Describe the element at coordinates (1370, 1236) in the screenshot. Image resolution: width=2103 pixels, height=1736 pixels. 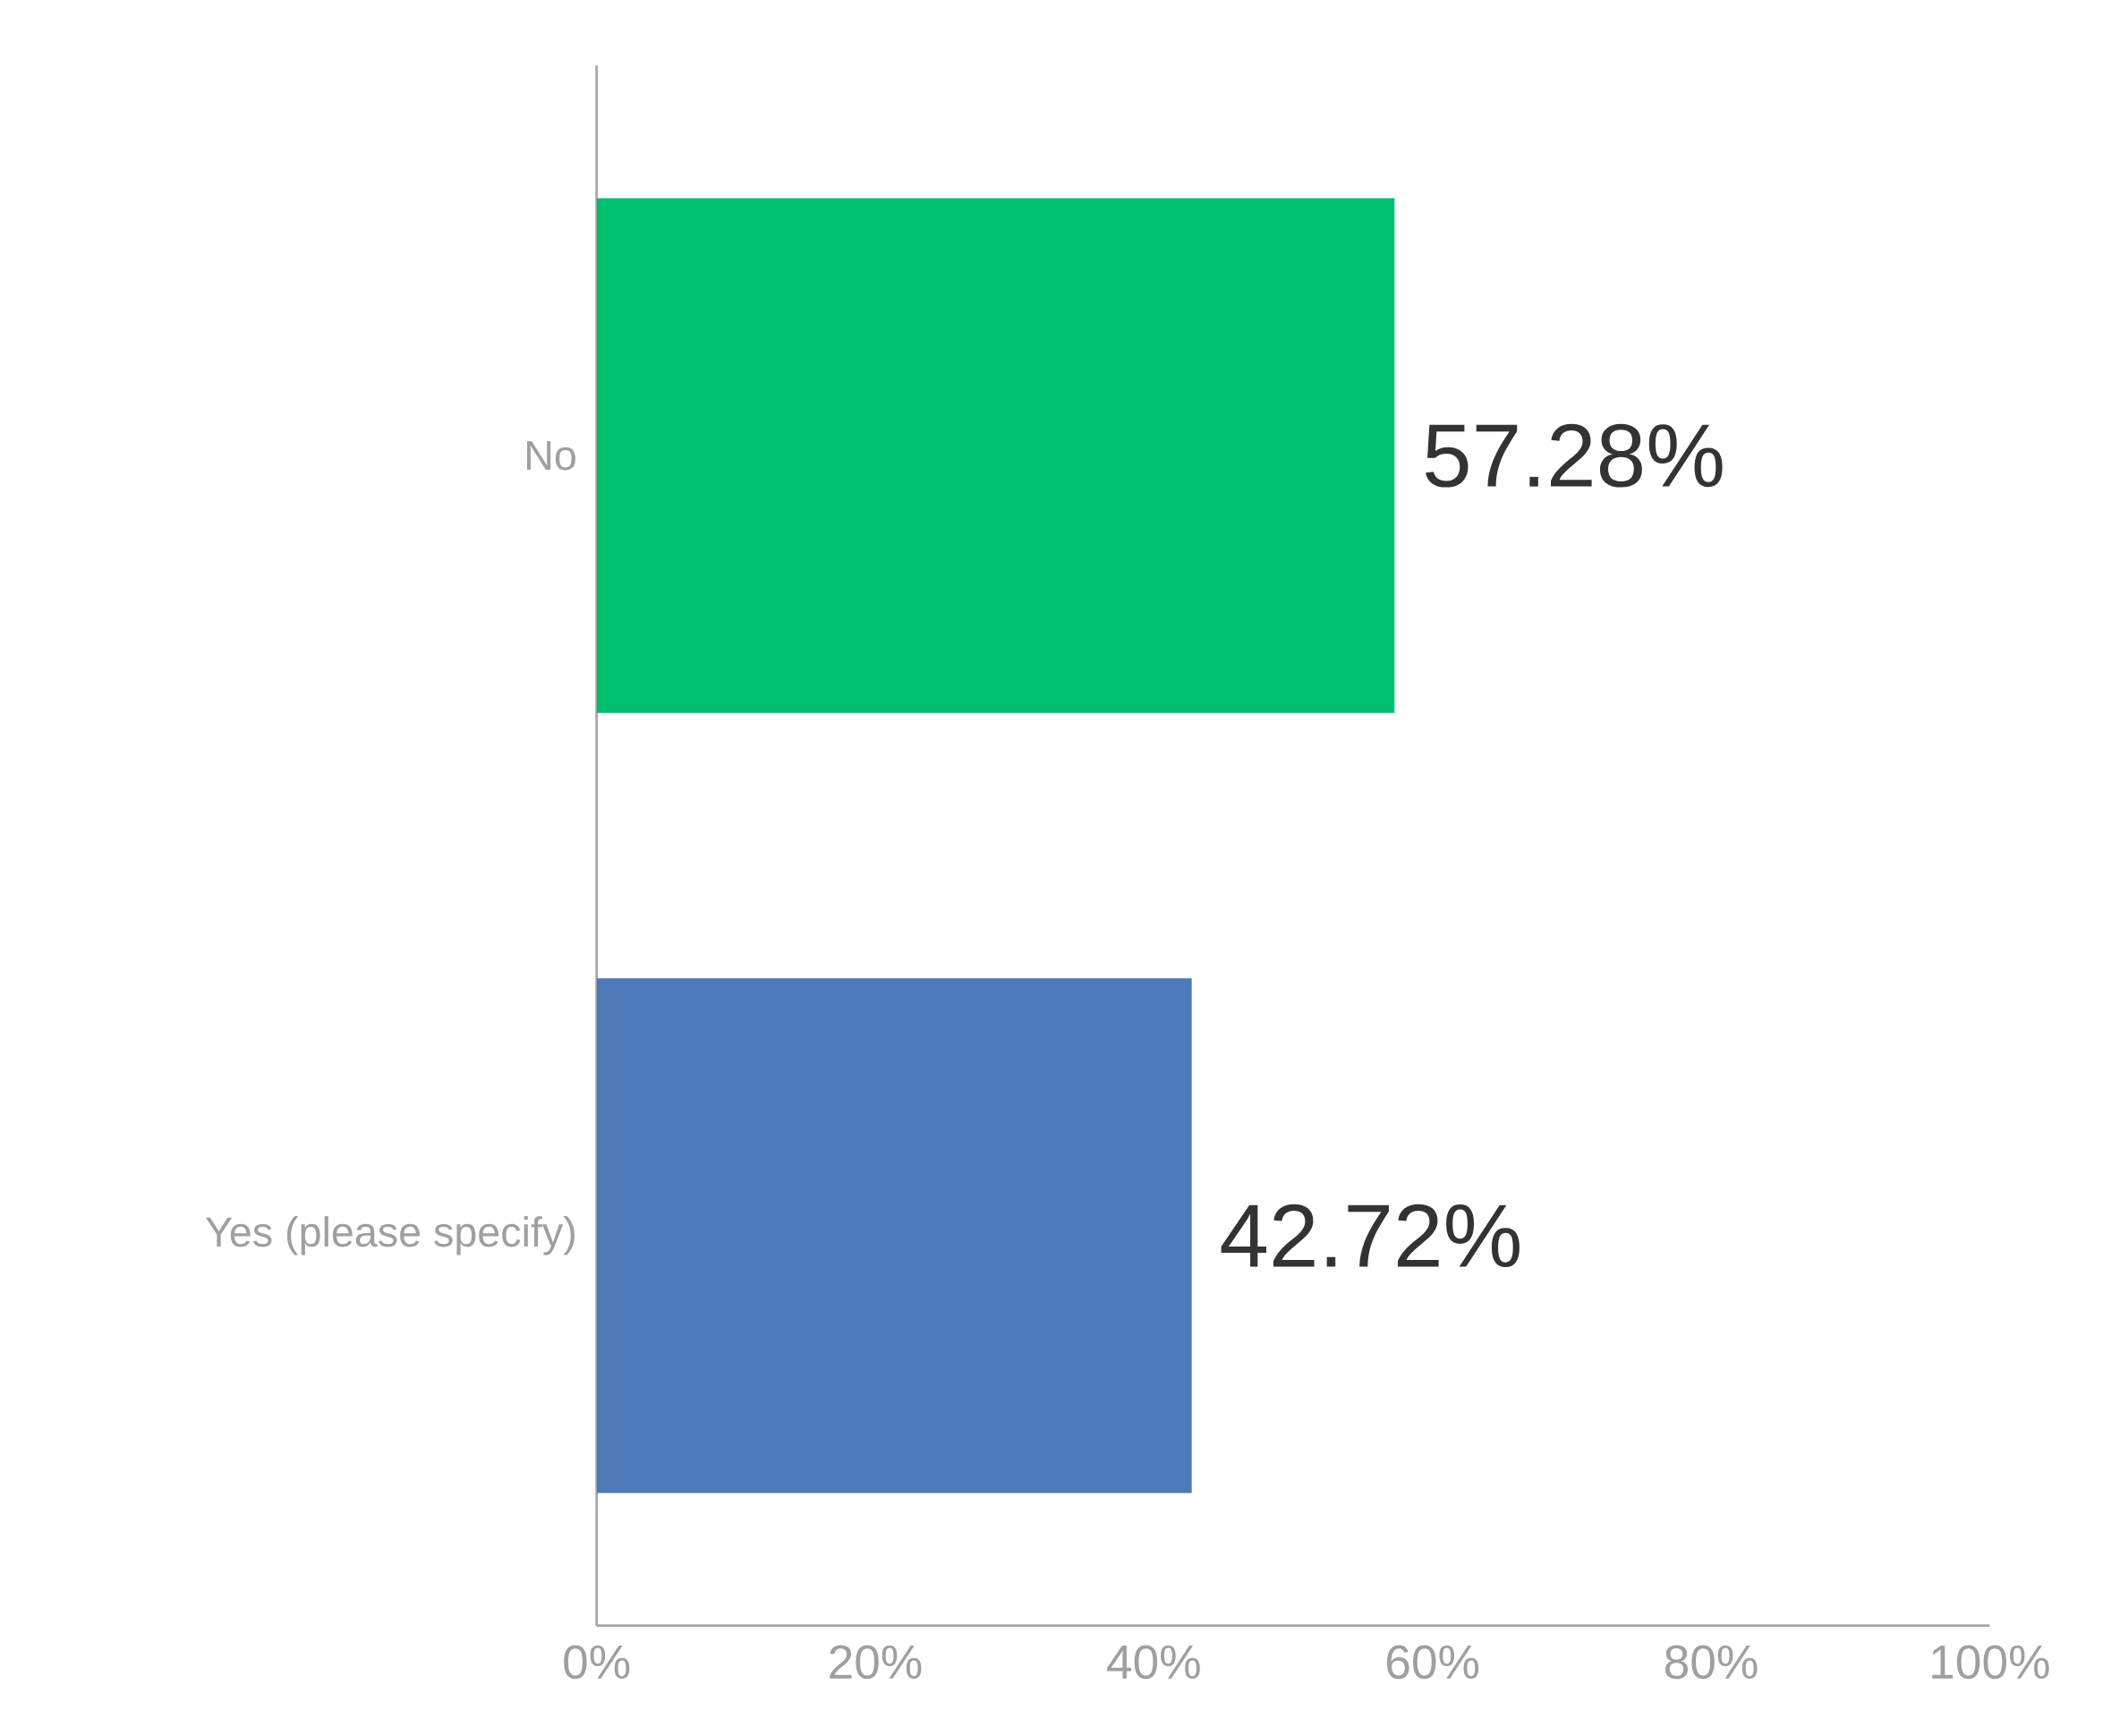
I see `data-label: 42.72%` at that location.